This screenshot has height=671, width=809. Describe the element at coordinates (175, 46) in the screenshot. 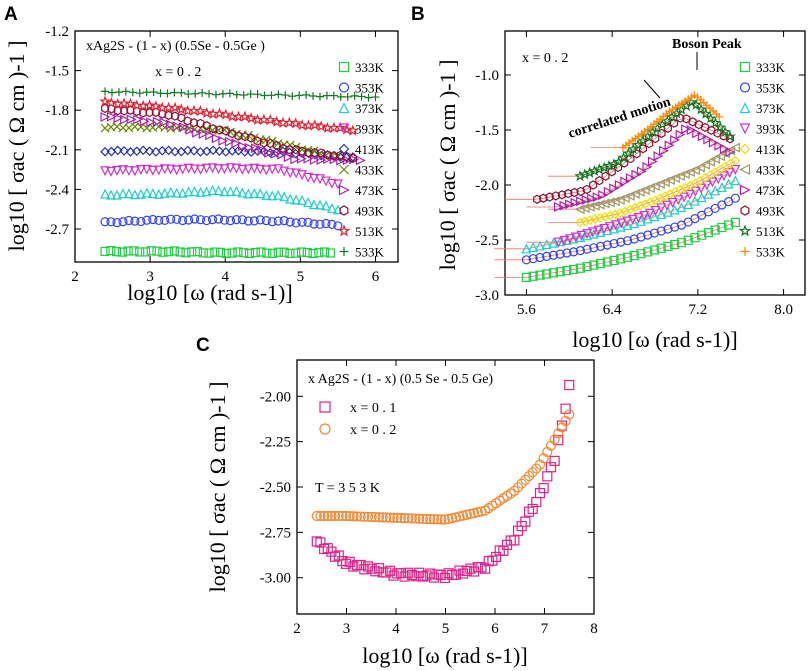

I see `panel-a-material: xAg2S - (1 - x) (0.5Se - 0.5Ge )` at that location.